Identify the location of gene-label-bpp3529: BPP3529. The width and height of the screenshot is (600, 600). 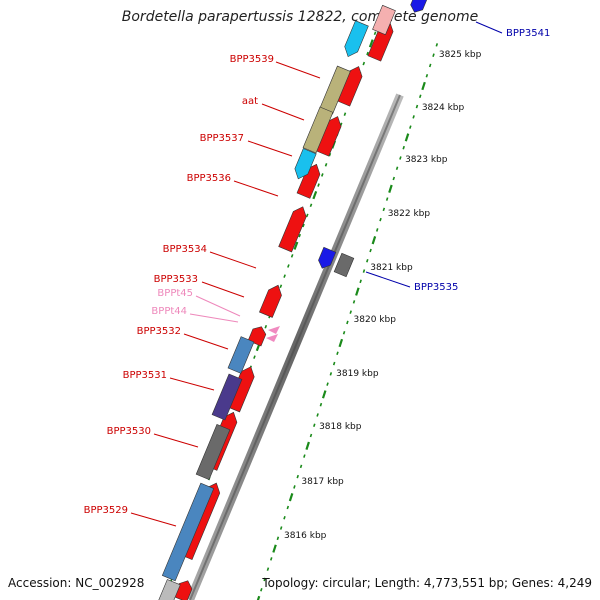
(106, 510).